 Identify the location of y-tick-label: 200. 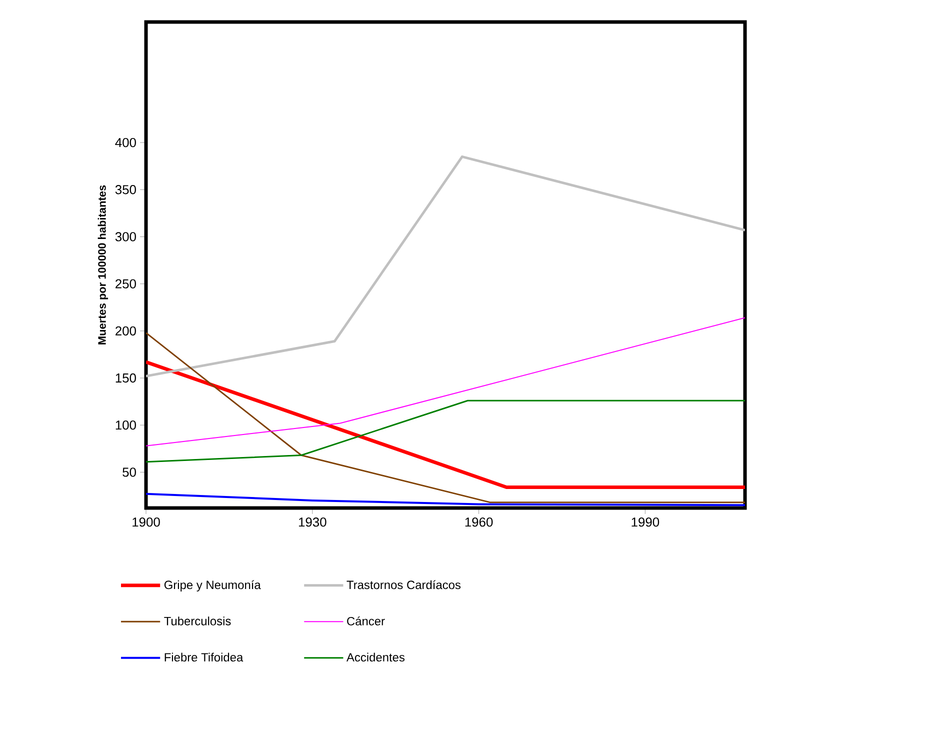
(126, 331).